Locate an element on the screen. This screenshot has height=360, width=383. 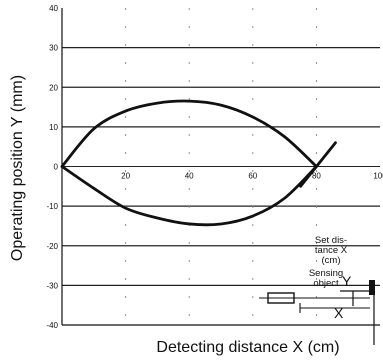
y-tick-label: -20 is located at coordinates (52, 246).